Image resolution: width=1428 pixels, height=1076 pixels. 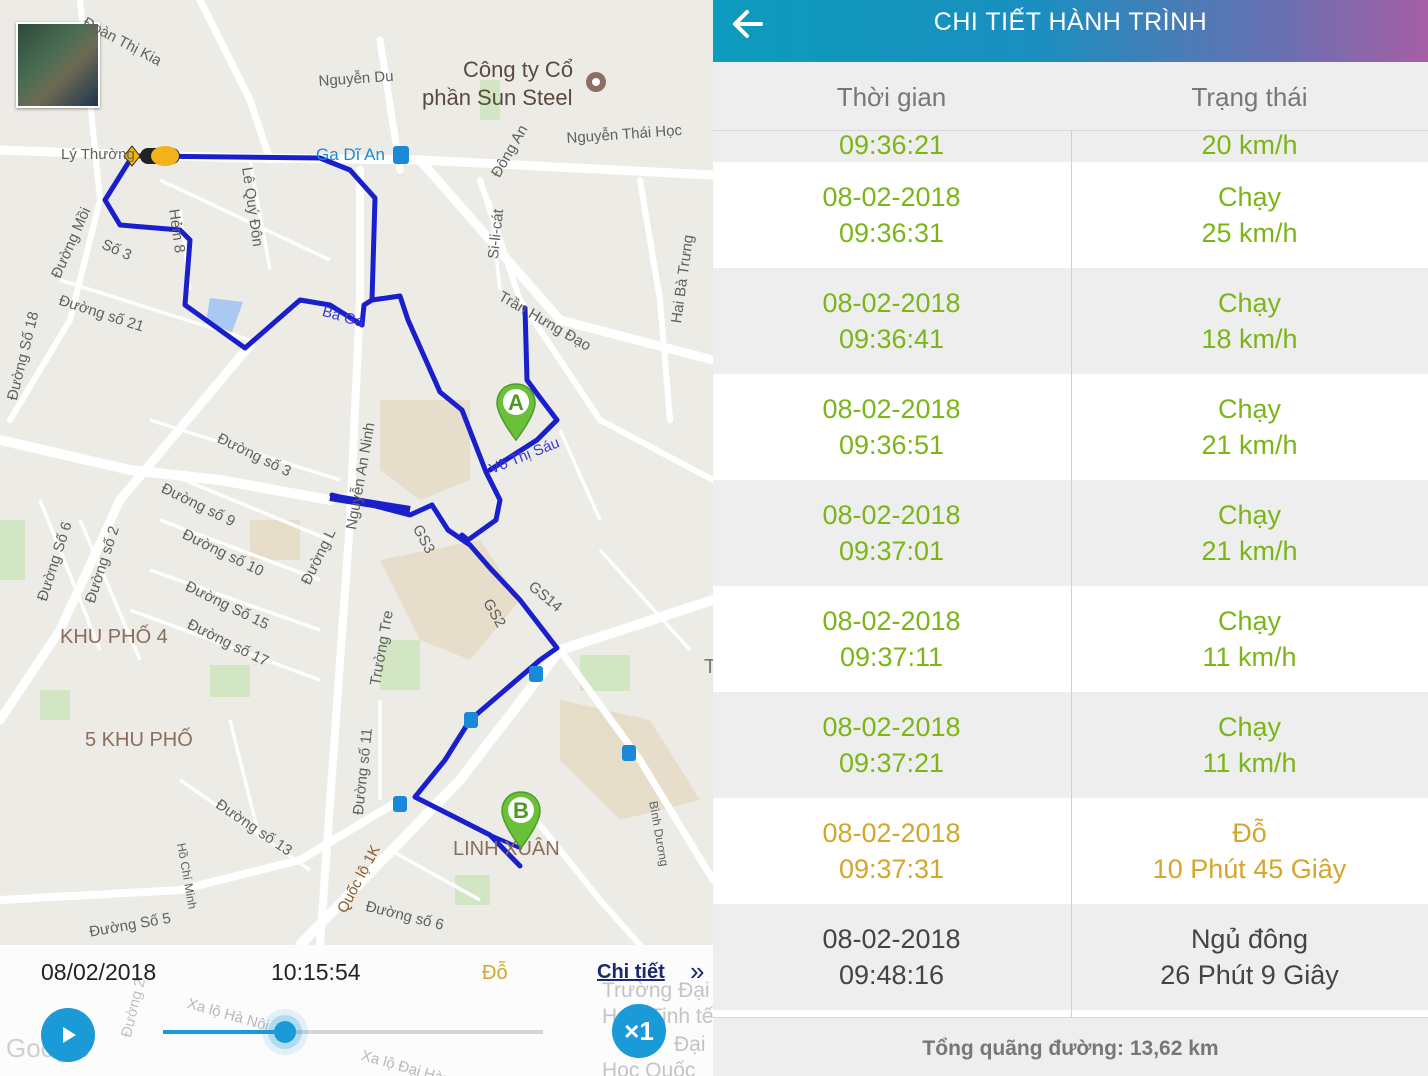 I want to click on table-row: 08-02-2018 09:48:16 Ngủ đông 26 Phút 9 Giây, so click(x=1070, y=957).